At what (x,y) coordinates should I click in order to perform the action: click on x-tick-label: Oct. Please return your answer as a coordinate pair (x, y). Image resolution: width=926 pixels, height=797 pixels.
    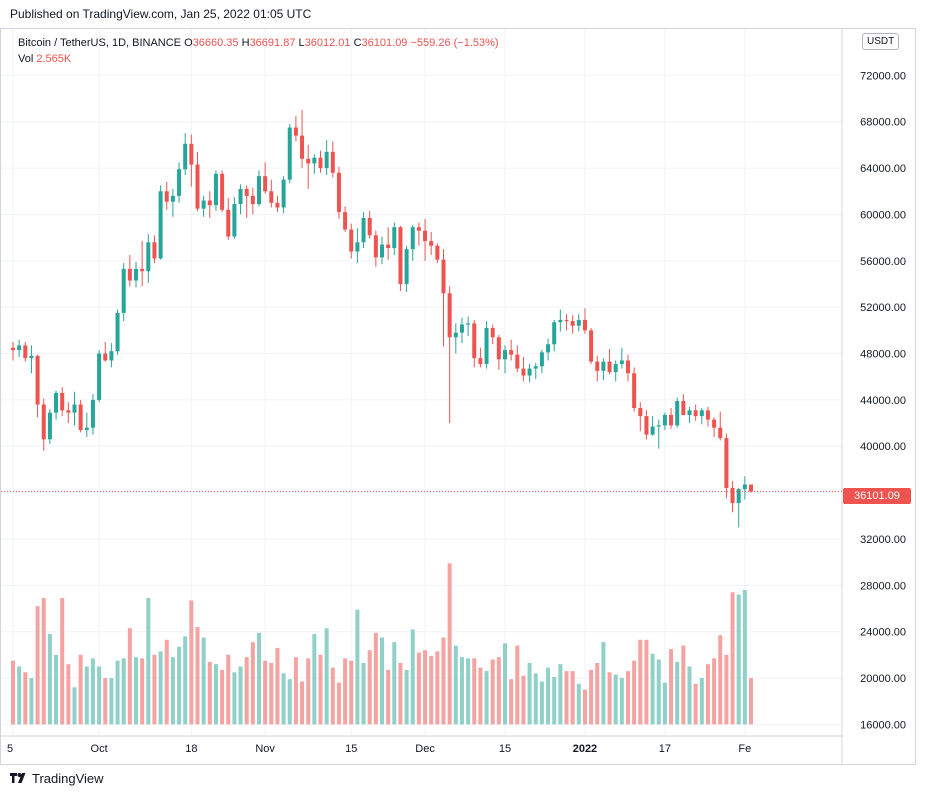
    Looking at the image, I should click on (99, 749).